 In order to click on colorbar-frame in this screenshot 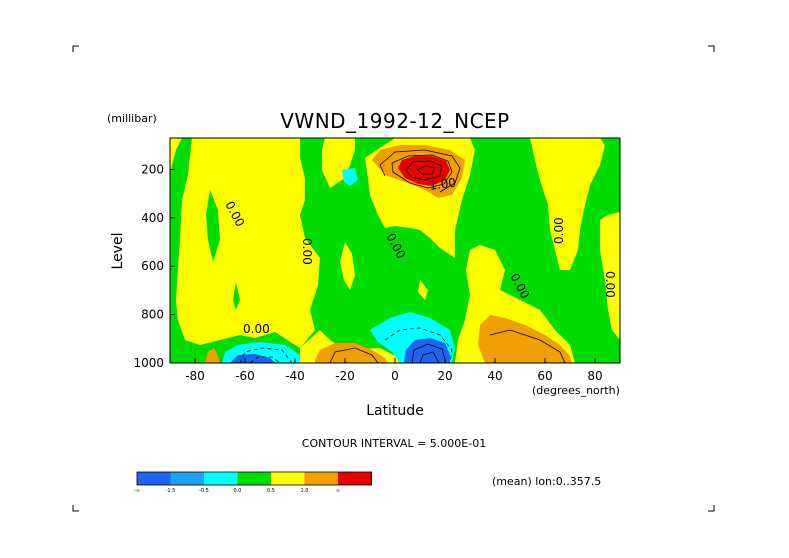, I will do `click(254, 478)`.